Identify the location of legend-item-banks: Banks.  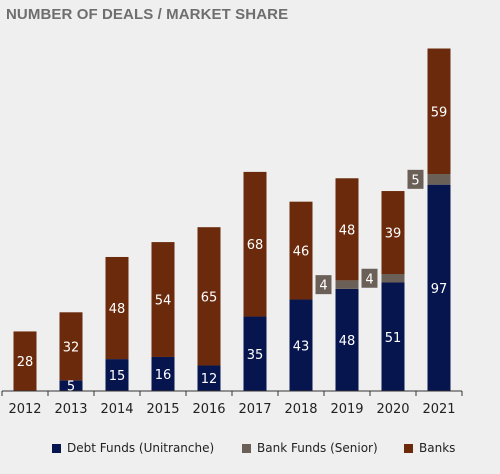
(429, 448).